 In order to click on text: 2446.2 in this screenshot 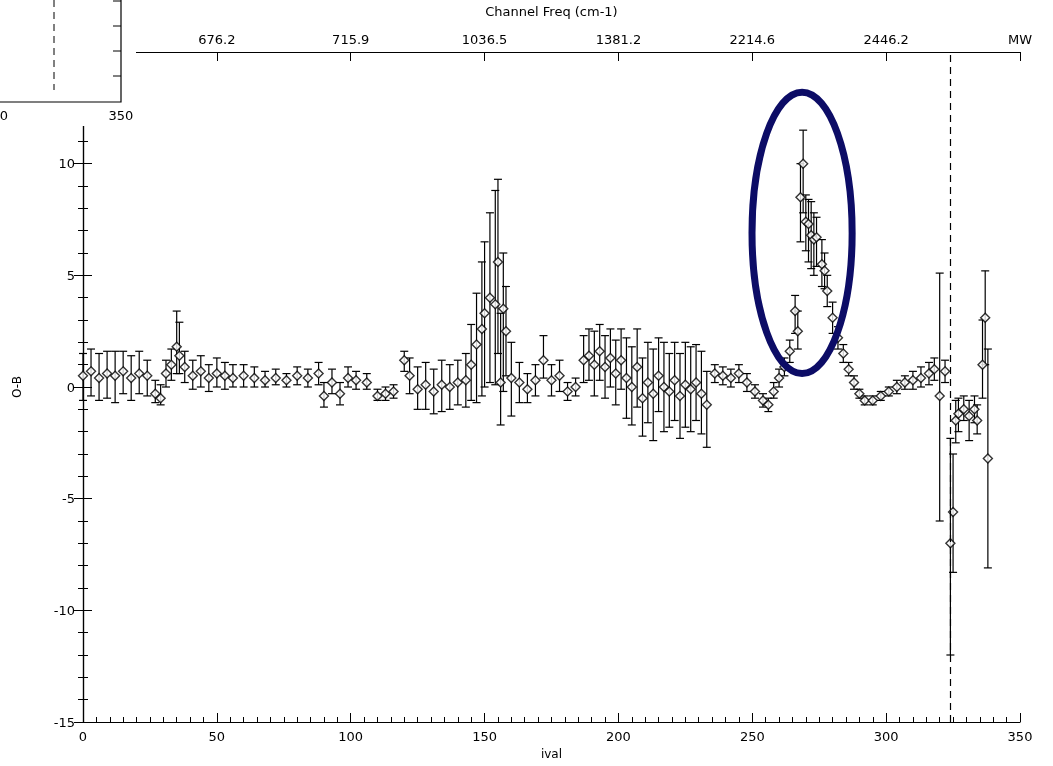, I will do `click(886, 39)`.